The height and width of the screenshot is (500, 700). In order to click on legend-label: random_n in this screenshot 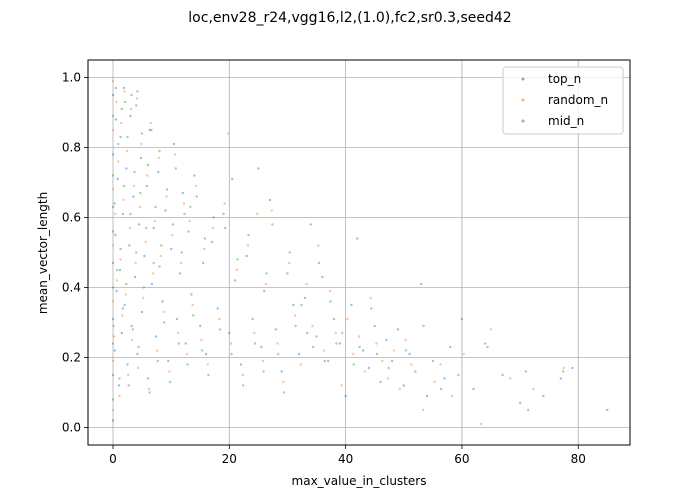, I will do `click(578, 100)`.